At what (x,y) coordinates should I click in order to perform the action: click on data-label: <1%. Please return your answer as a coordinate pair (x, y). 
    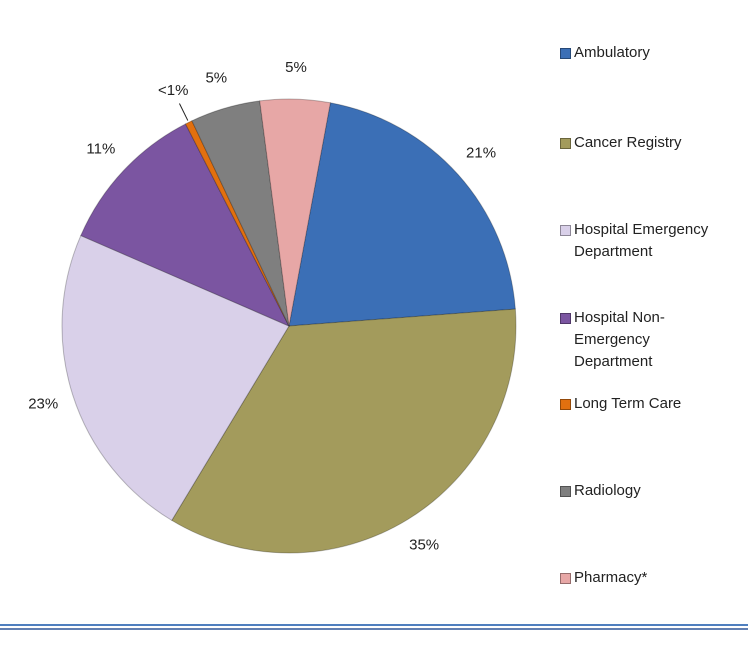
    Looking at the image, I should click on (173, 90).